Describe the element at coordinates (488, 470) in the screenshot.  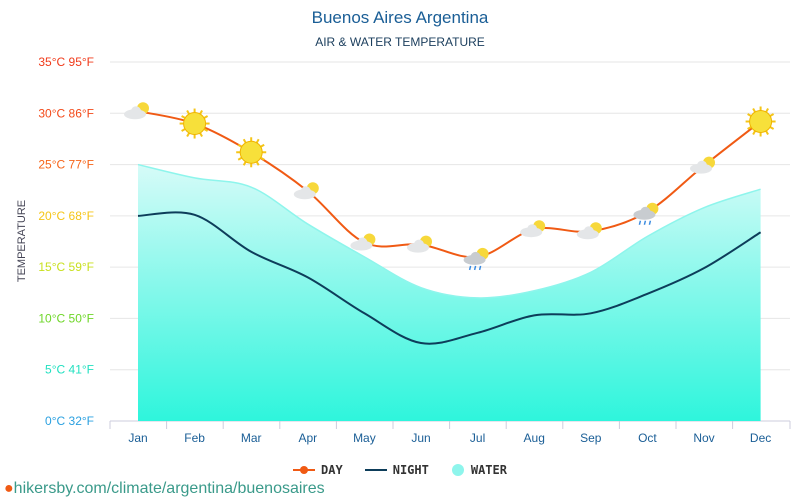
I see `legend-water-label: WATER` at that location.